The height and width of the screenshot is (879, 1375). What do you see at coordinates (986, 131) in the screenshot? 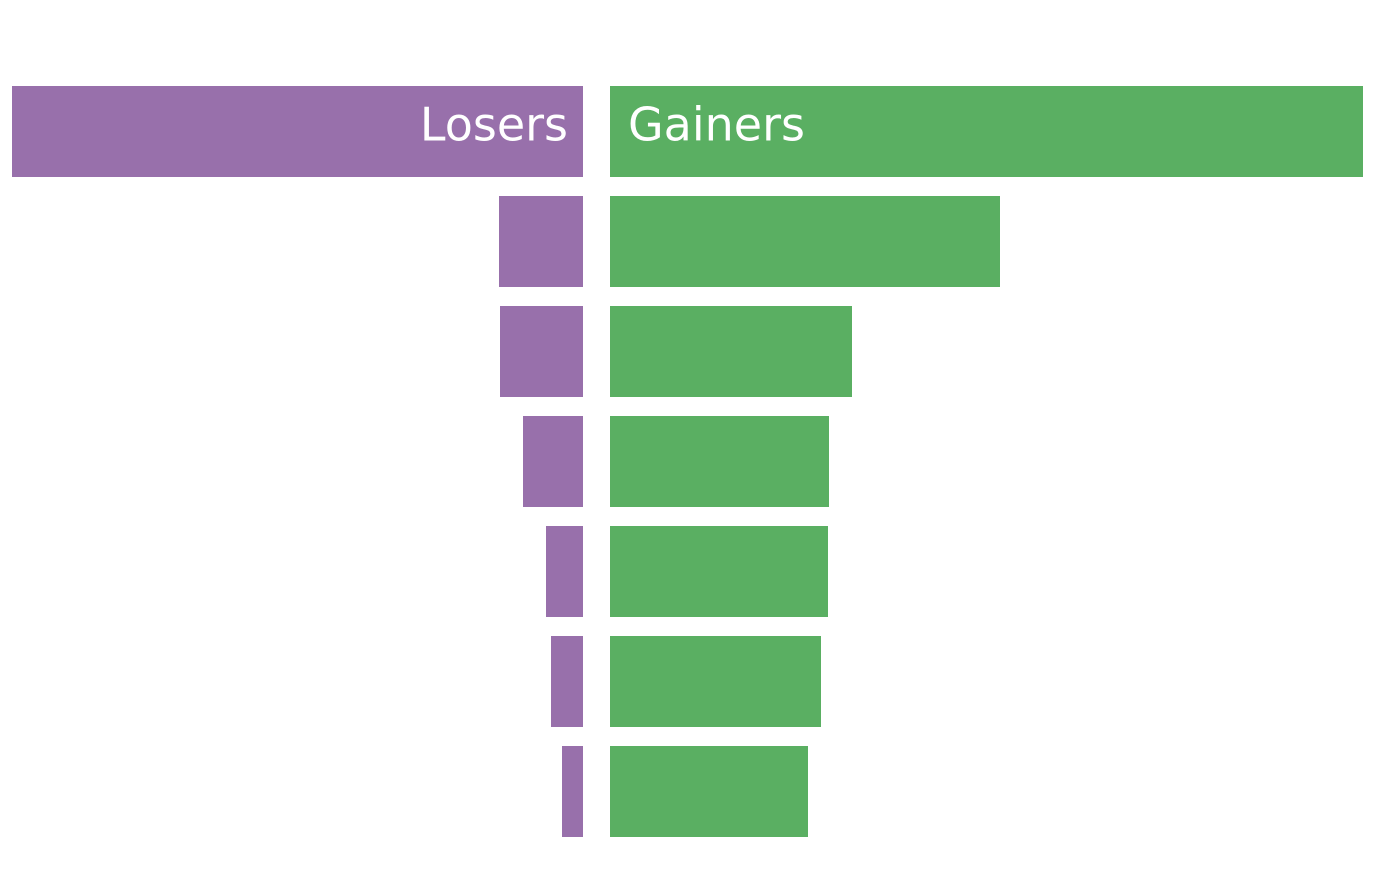
I see `gainers-header-bar` at bounding box center [986, 131].